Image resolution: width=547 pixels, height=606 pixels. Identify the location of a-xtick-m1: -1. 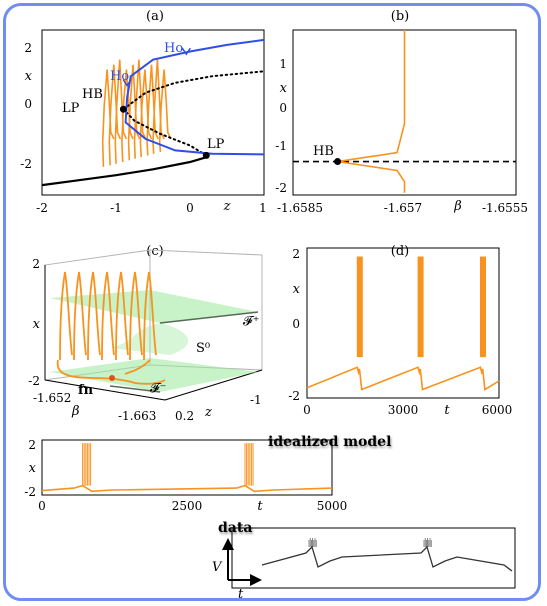
(116, 208).